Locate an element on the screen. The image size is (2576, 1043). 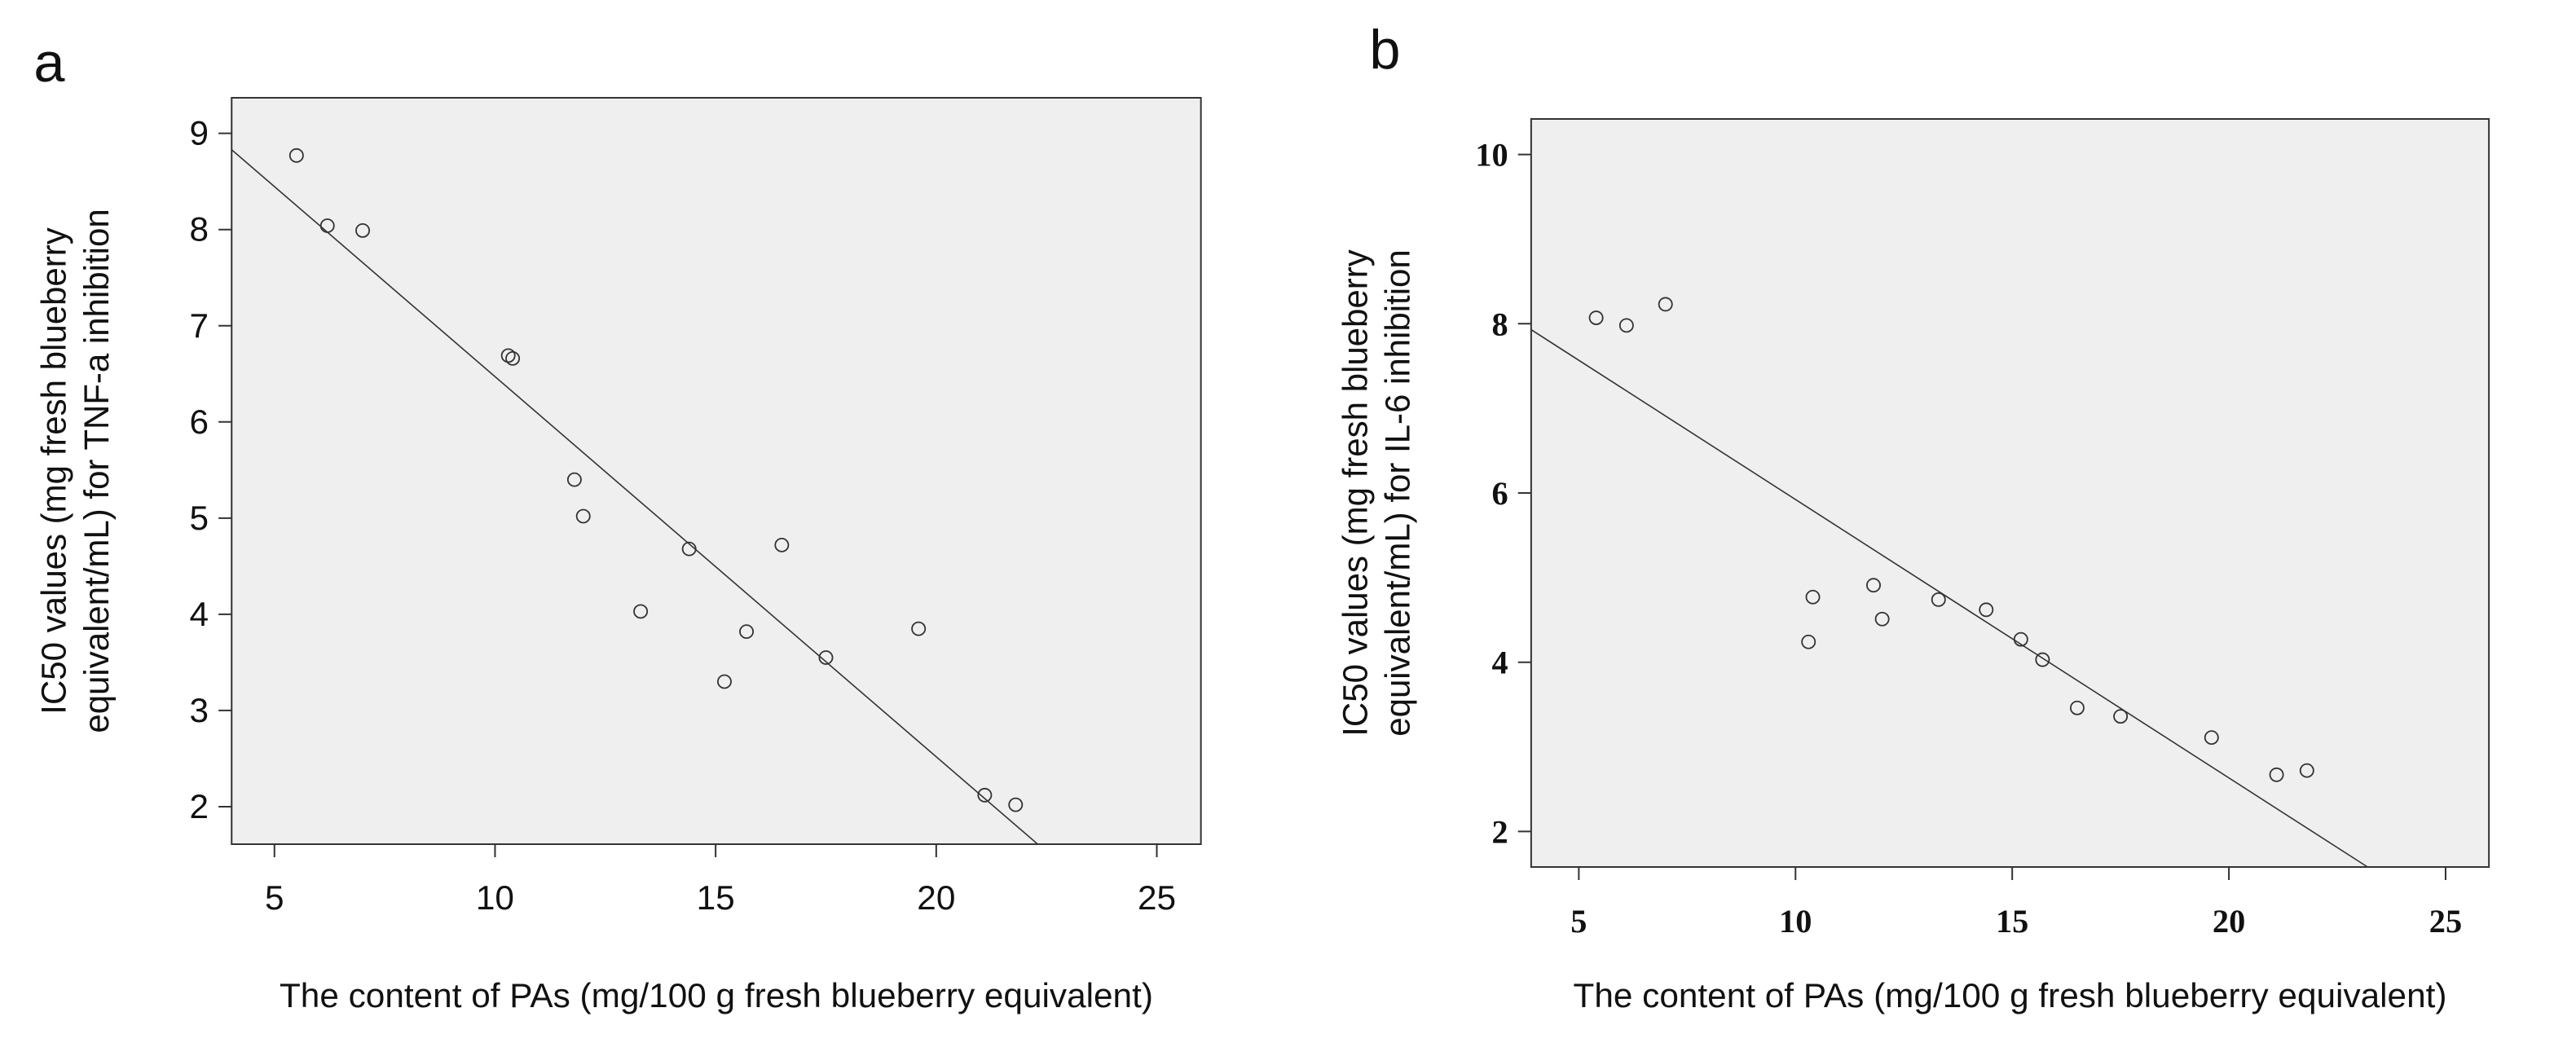
panel-label: a is located at coordinates (48, 63).